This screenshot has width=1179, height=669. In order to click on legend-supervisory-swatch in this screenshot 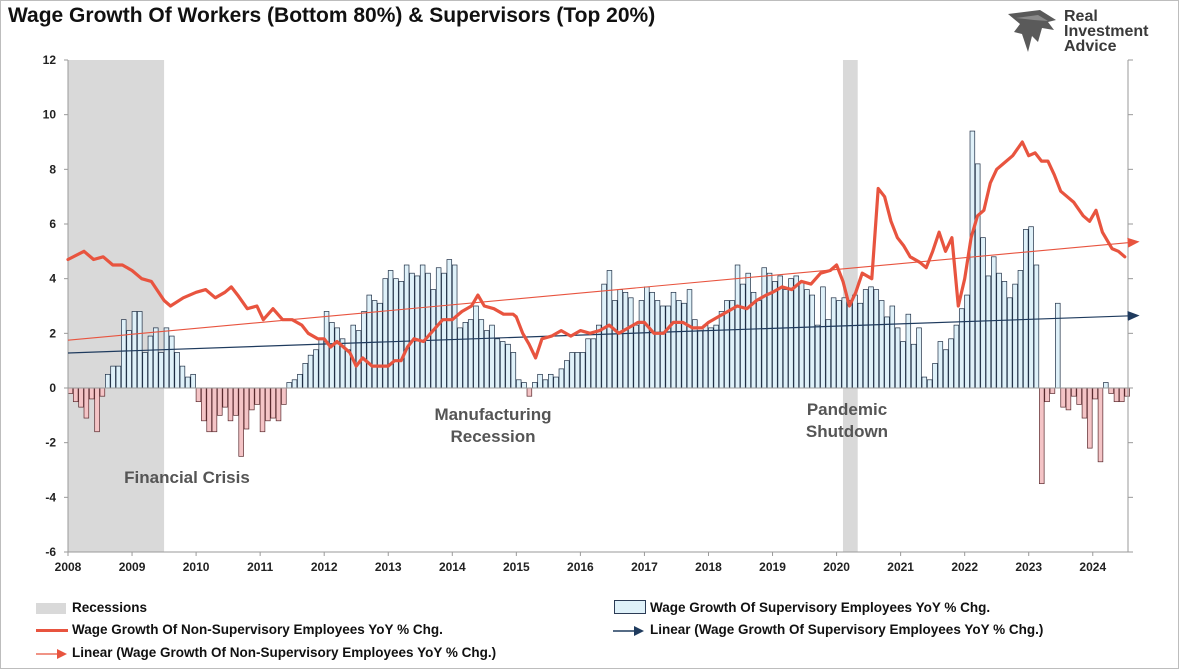, I will do `click(630, 607)`.